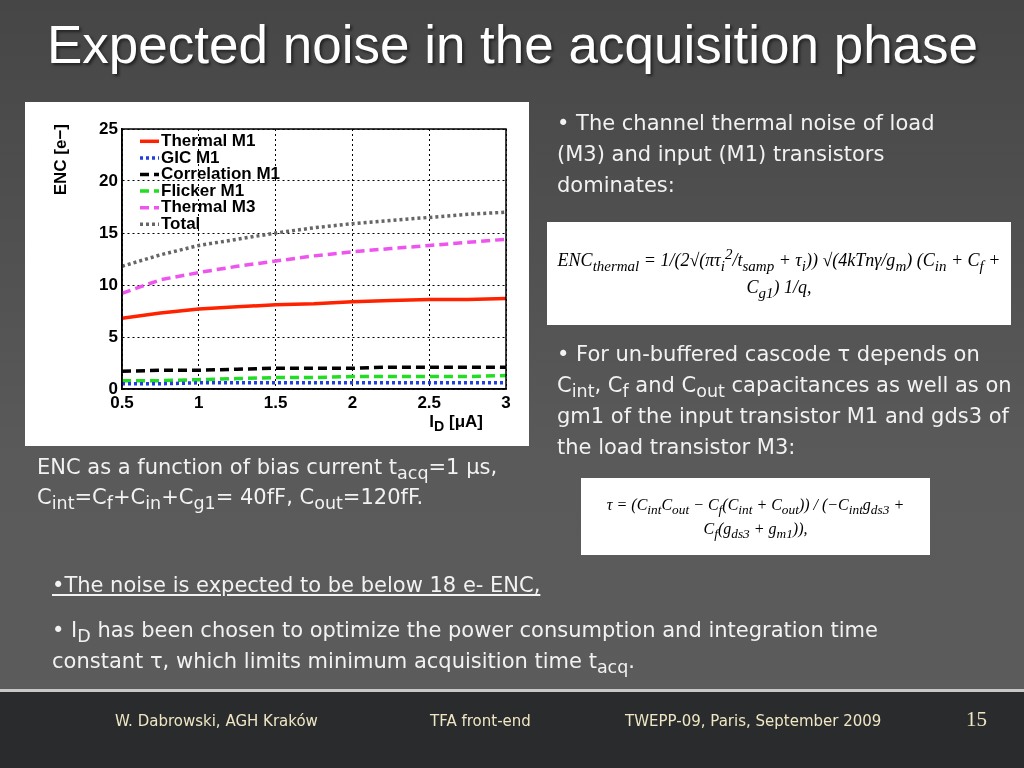 This screenshot has height=768, width=1024. What do you see at coordinates (352, 402) in the screenshot?
I see `x-tick-label: 2` at bounding box center [352, 402].